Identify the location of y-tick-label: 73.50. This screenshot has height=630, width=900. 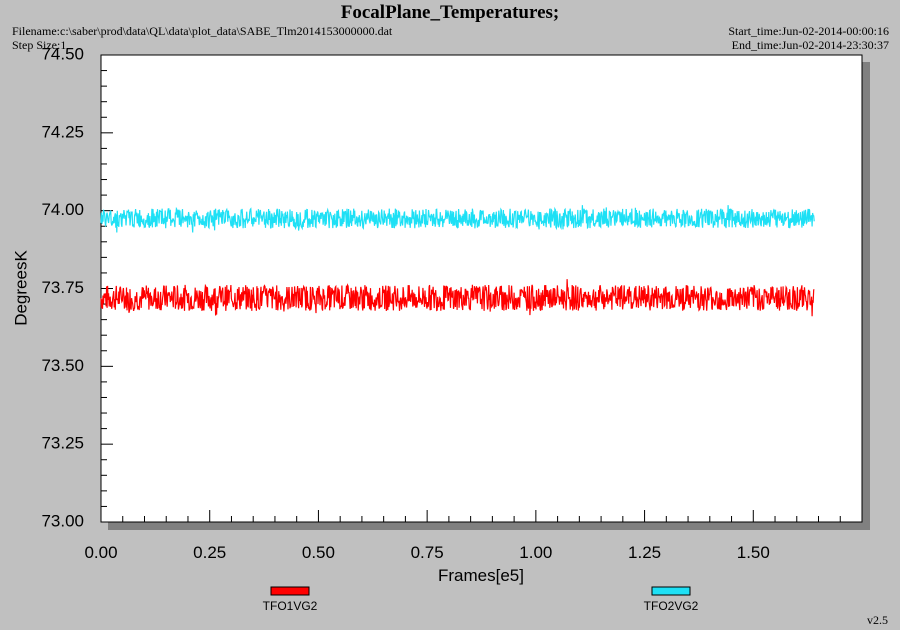
(62, 365).